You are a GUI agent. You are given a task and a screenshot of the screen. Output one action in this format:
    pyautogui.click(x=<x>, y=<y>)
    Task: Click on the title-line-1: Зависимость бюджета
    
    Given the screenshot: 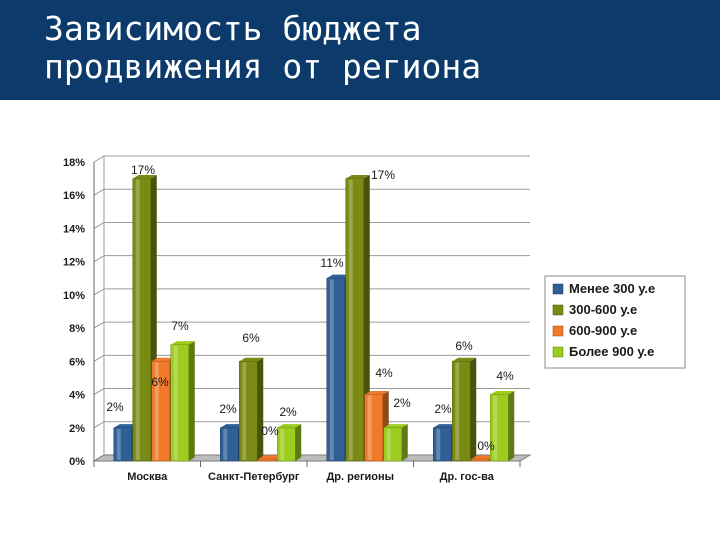 What is the action you would take?
    pyautogui.click(x=233, y=28)
    